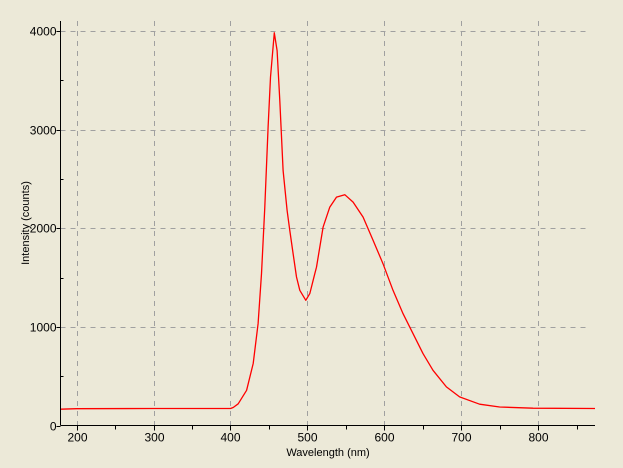 The width and height of the screenshot is (623, 468). Describe the element at coordinates (461, 438) in the screenshot. I see `x-tick-label: 700` at that location.